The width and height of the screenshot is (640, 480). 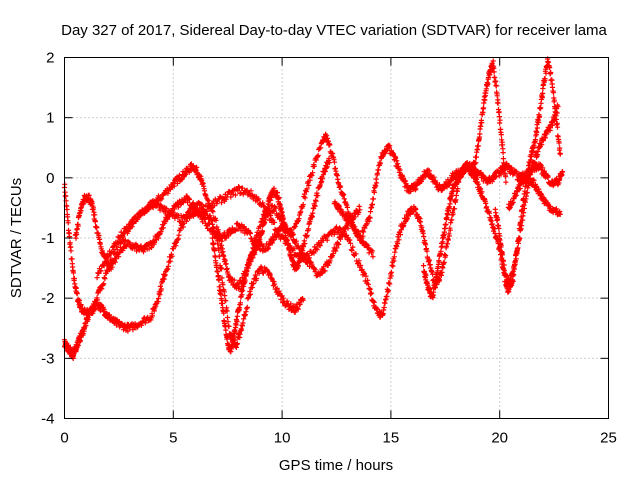 I want to click on series-satellite-track-h, so click(x=464, y=179).